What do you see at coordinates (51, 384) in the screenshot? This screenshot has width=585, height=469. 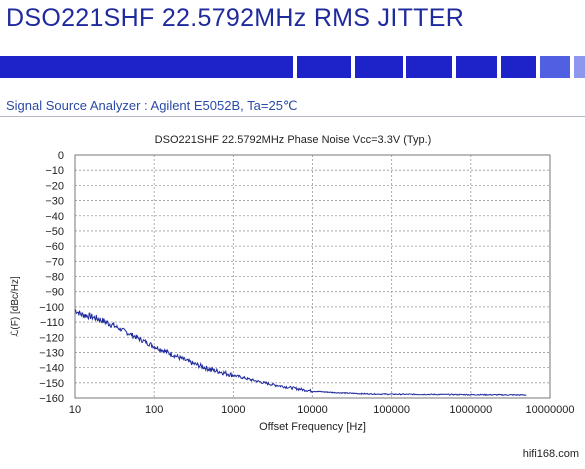 I see `y-tick-label: −150` at bounding box center [51, 384].